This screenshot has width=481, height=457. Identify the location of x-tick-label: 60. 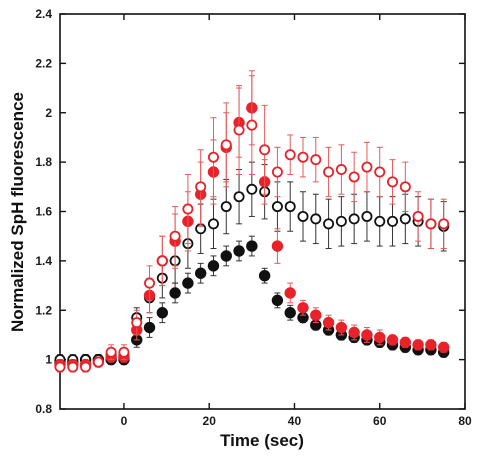
(380, 421).